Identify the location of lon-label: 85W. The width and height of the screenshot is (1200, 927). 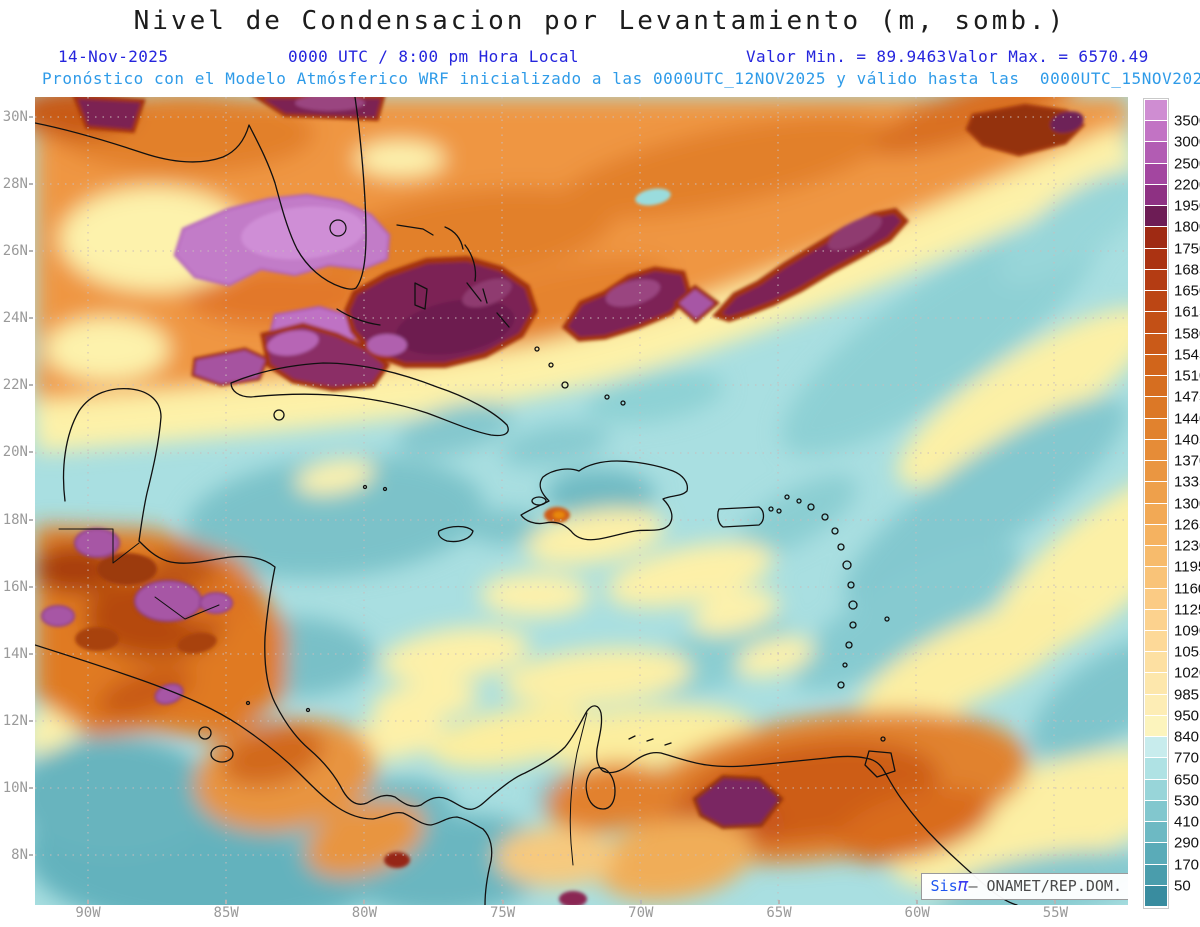
(226, 913).